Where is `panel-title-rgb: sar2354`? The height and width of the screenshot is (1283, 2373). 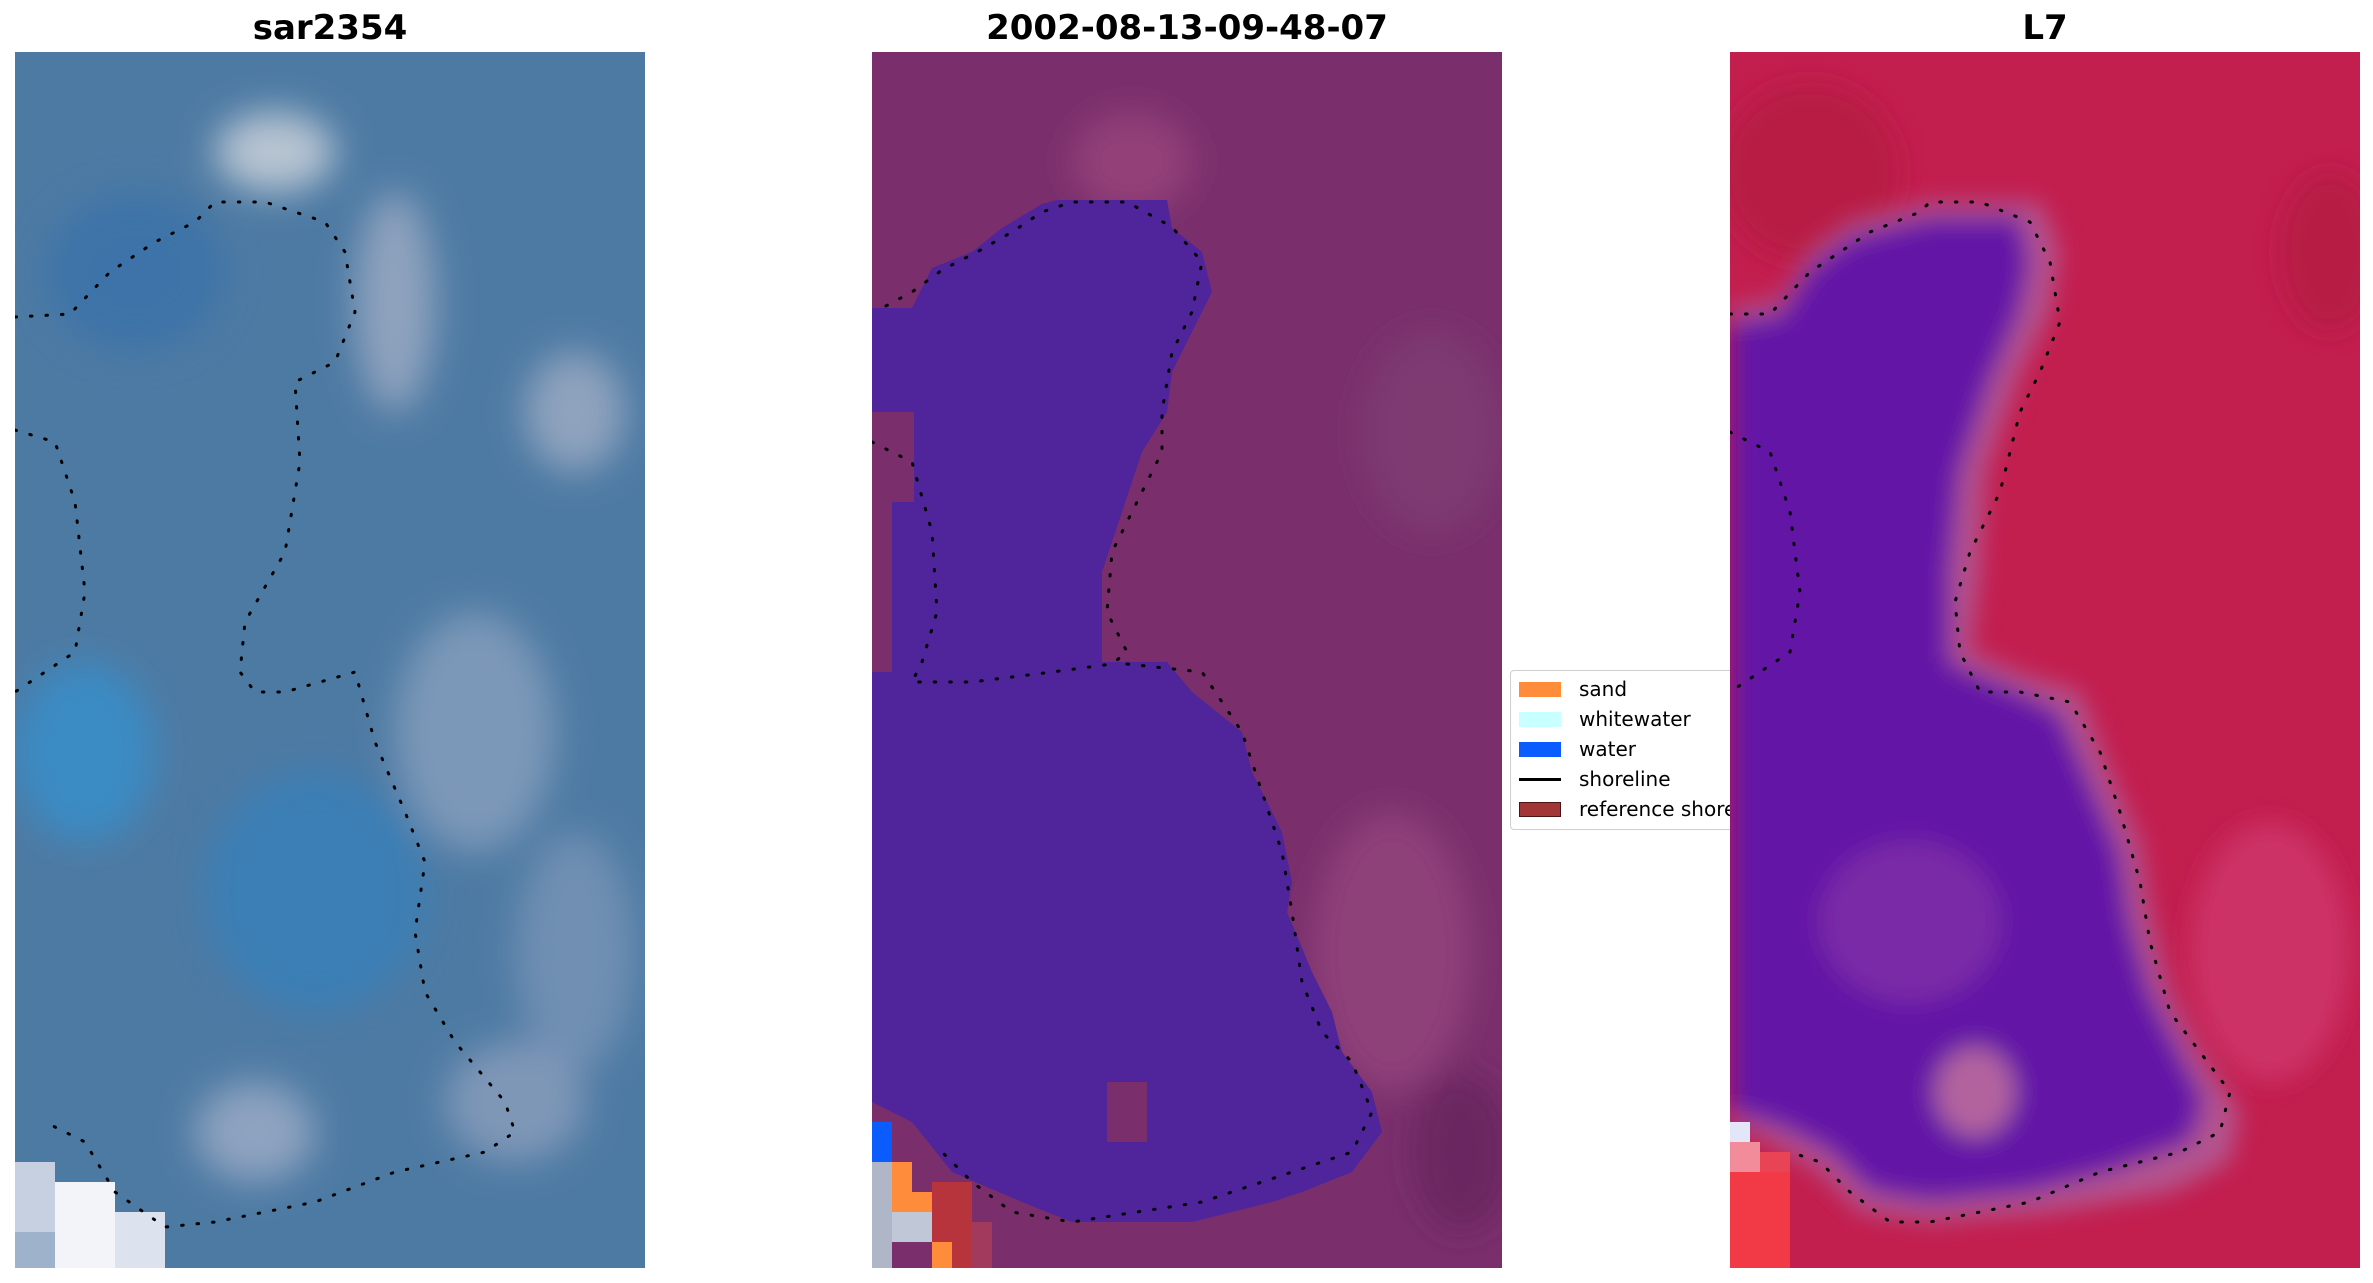
panel-title-rgb: sar2354 is located at coordinates (330, 28).